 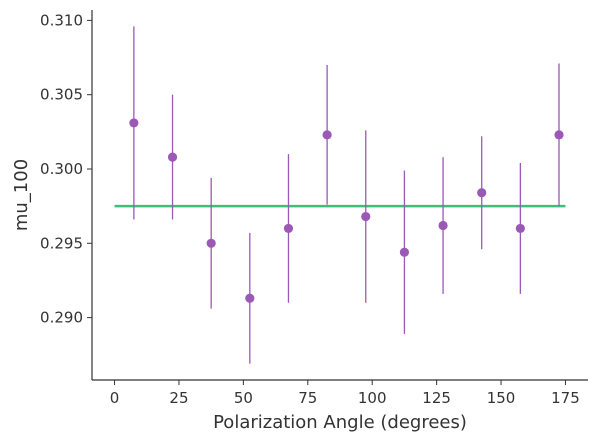 I want to click on y-tick-label: 0.305, so click(x=61, y=95).